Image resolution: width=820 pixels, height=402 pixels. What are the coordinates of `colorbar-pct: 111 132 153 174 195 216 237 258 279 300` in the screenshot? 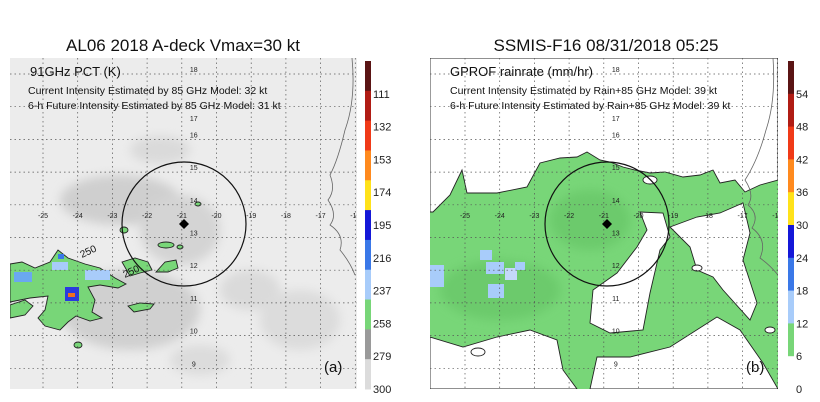 It's located at (378, 228).